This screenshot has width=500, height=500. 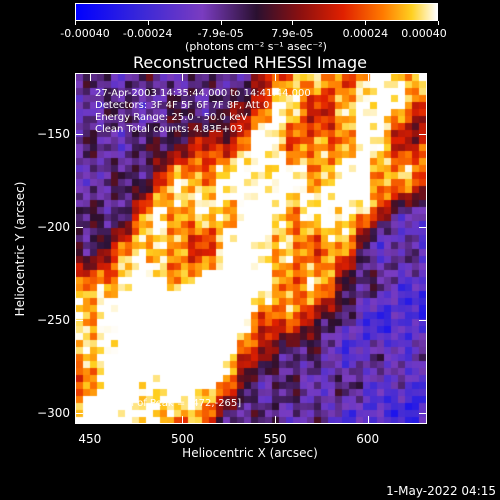 I want to click on chart-title: Reconstructed RHESSI Image, so click(x=250, y=62).